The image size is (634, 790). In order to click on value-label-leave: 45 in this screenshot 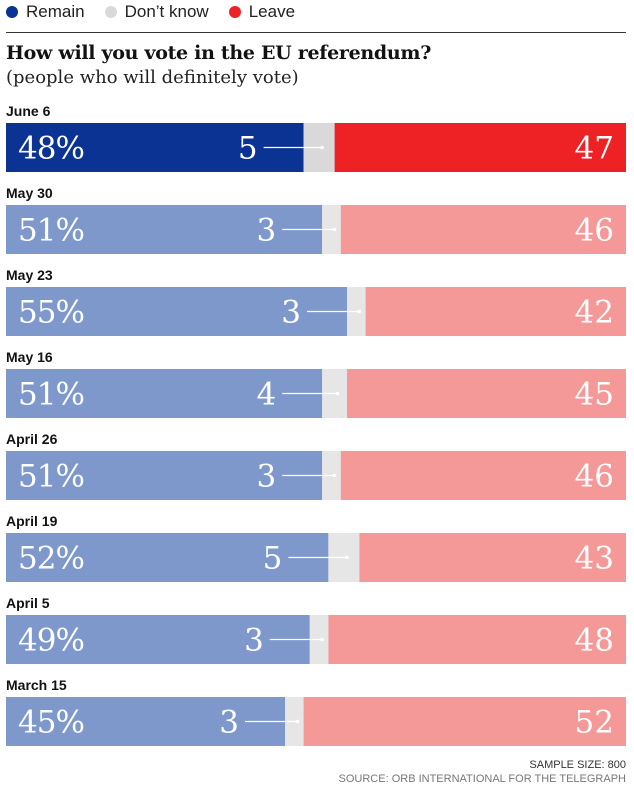, I will do `click(594, 395)`.